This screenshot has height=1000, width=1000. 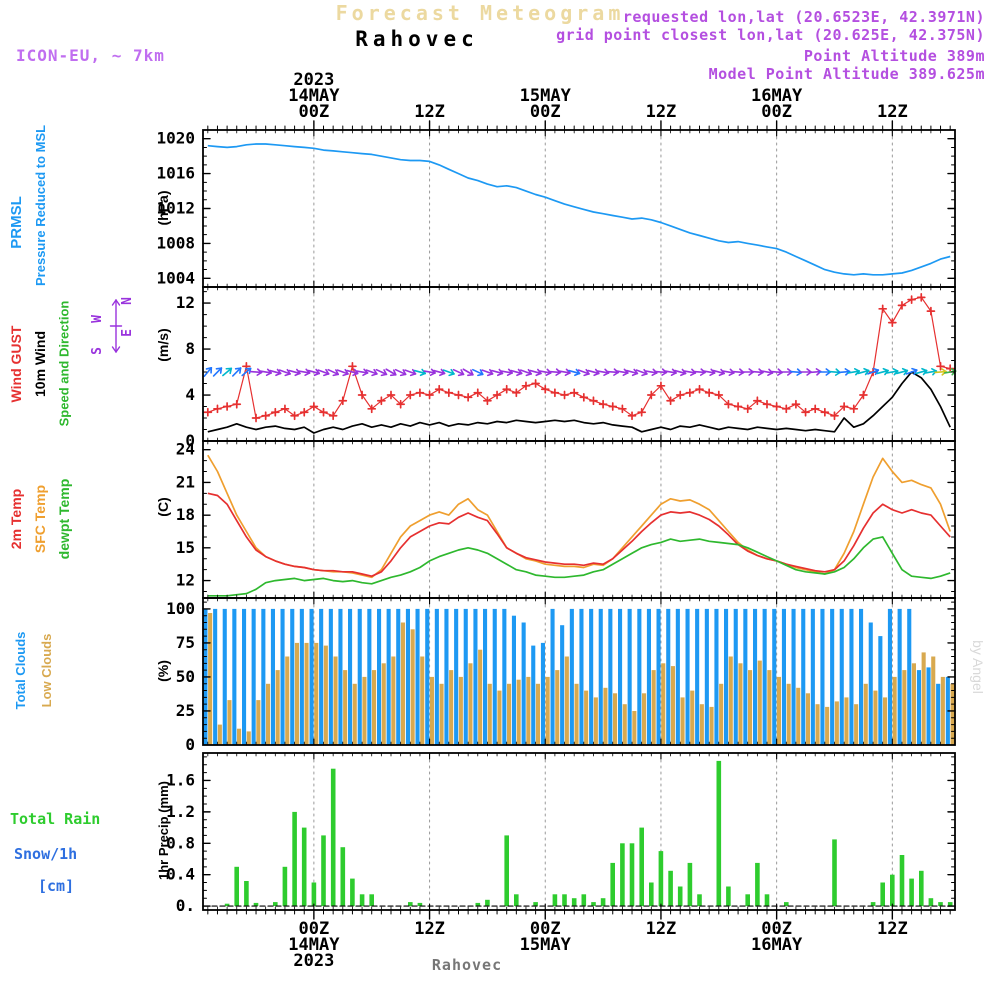 I want to click on svg-text: 21, so click(x=185, y=481).